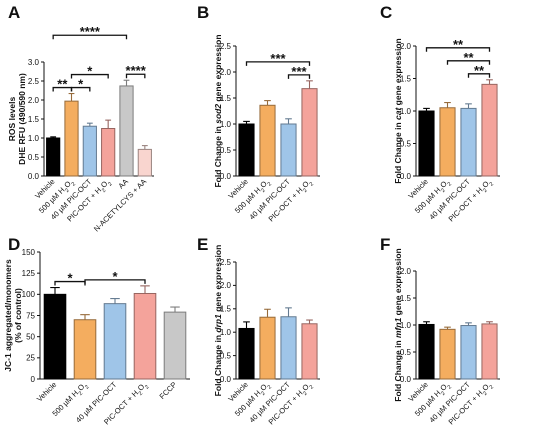 This screenshot has width=550, height=448. What do you see at coordinates (22, 119) in the screenshot?
I see `y-axis-label: DHE RFU (490/590 nm)` at bounding box center [22, 119].